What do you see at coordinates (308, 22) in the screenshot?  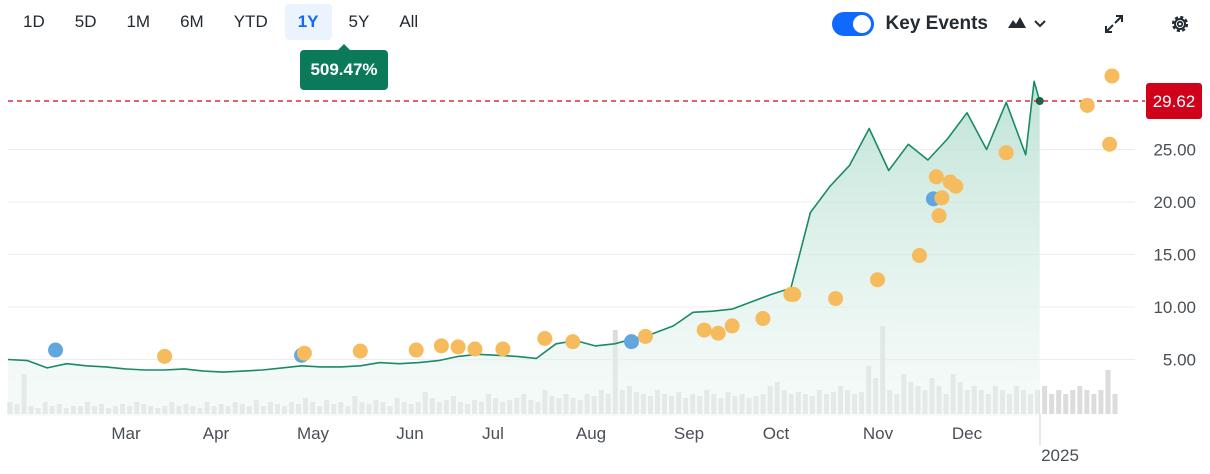 I see `range-tab-1y: 1Y` at bounding box center [308, 22].